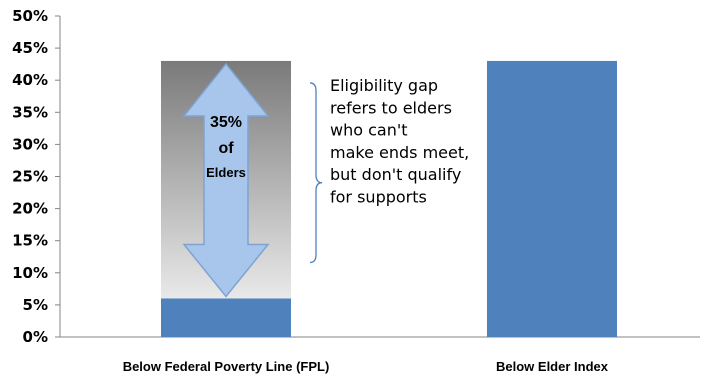 The width and height of the screenshot is (708, 377). Describe the element at coordinates (369, 130) in the screenshot. I see `gap-note-line: who can't` at that location.